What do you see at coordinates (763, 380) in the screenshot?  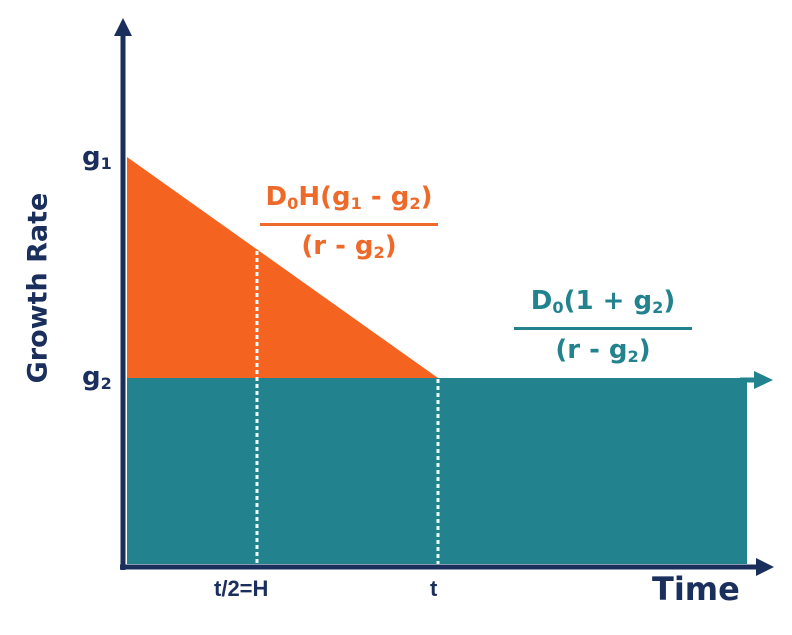 I see `g2-arrow-head-icon` at bounding box center [763, 380].